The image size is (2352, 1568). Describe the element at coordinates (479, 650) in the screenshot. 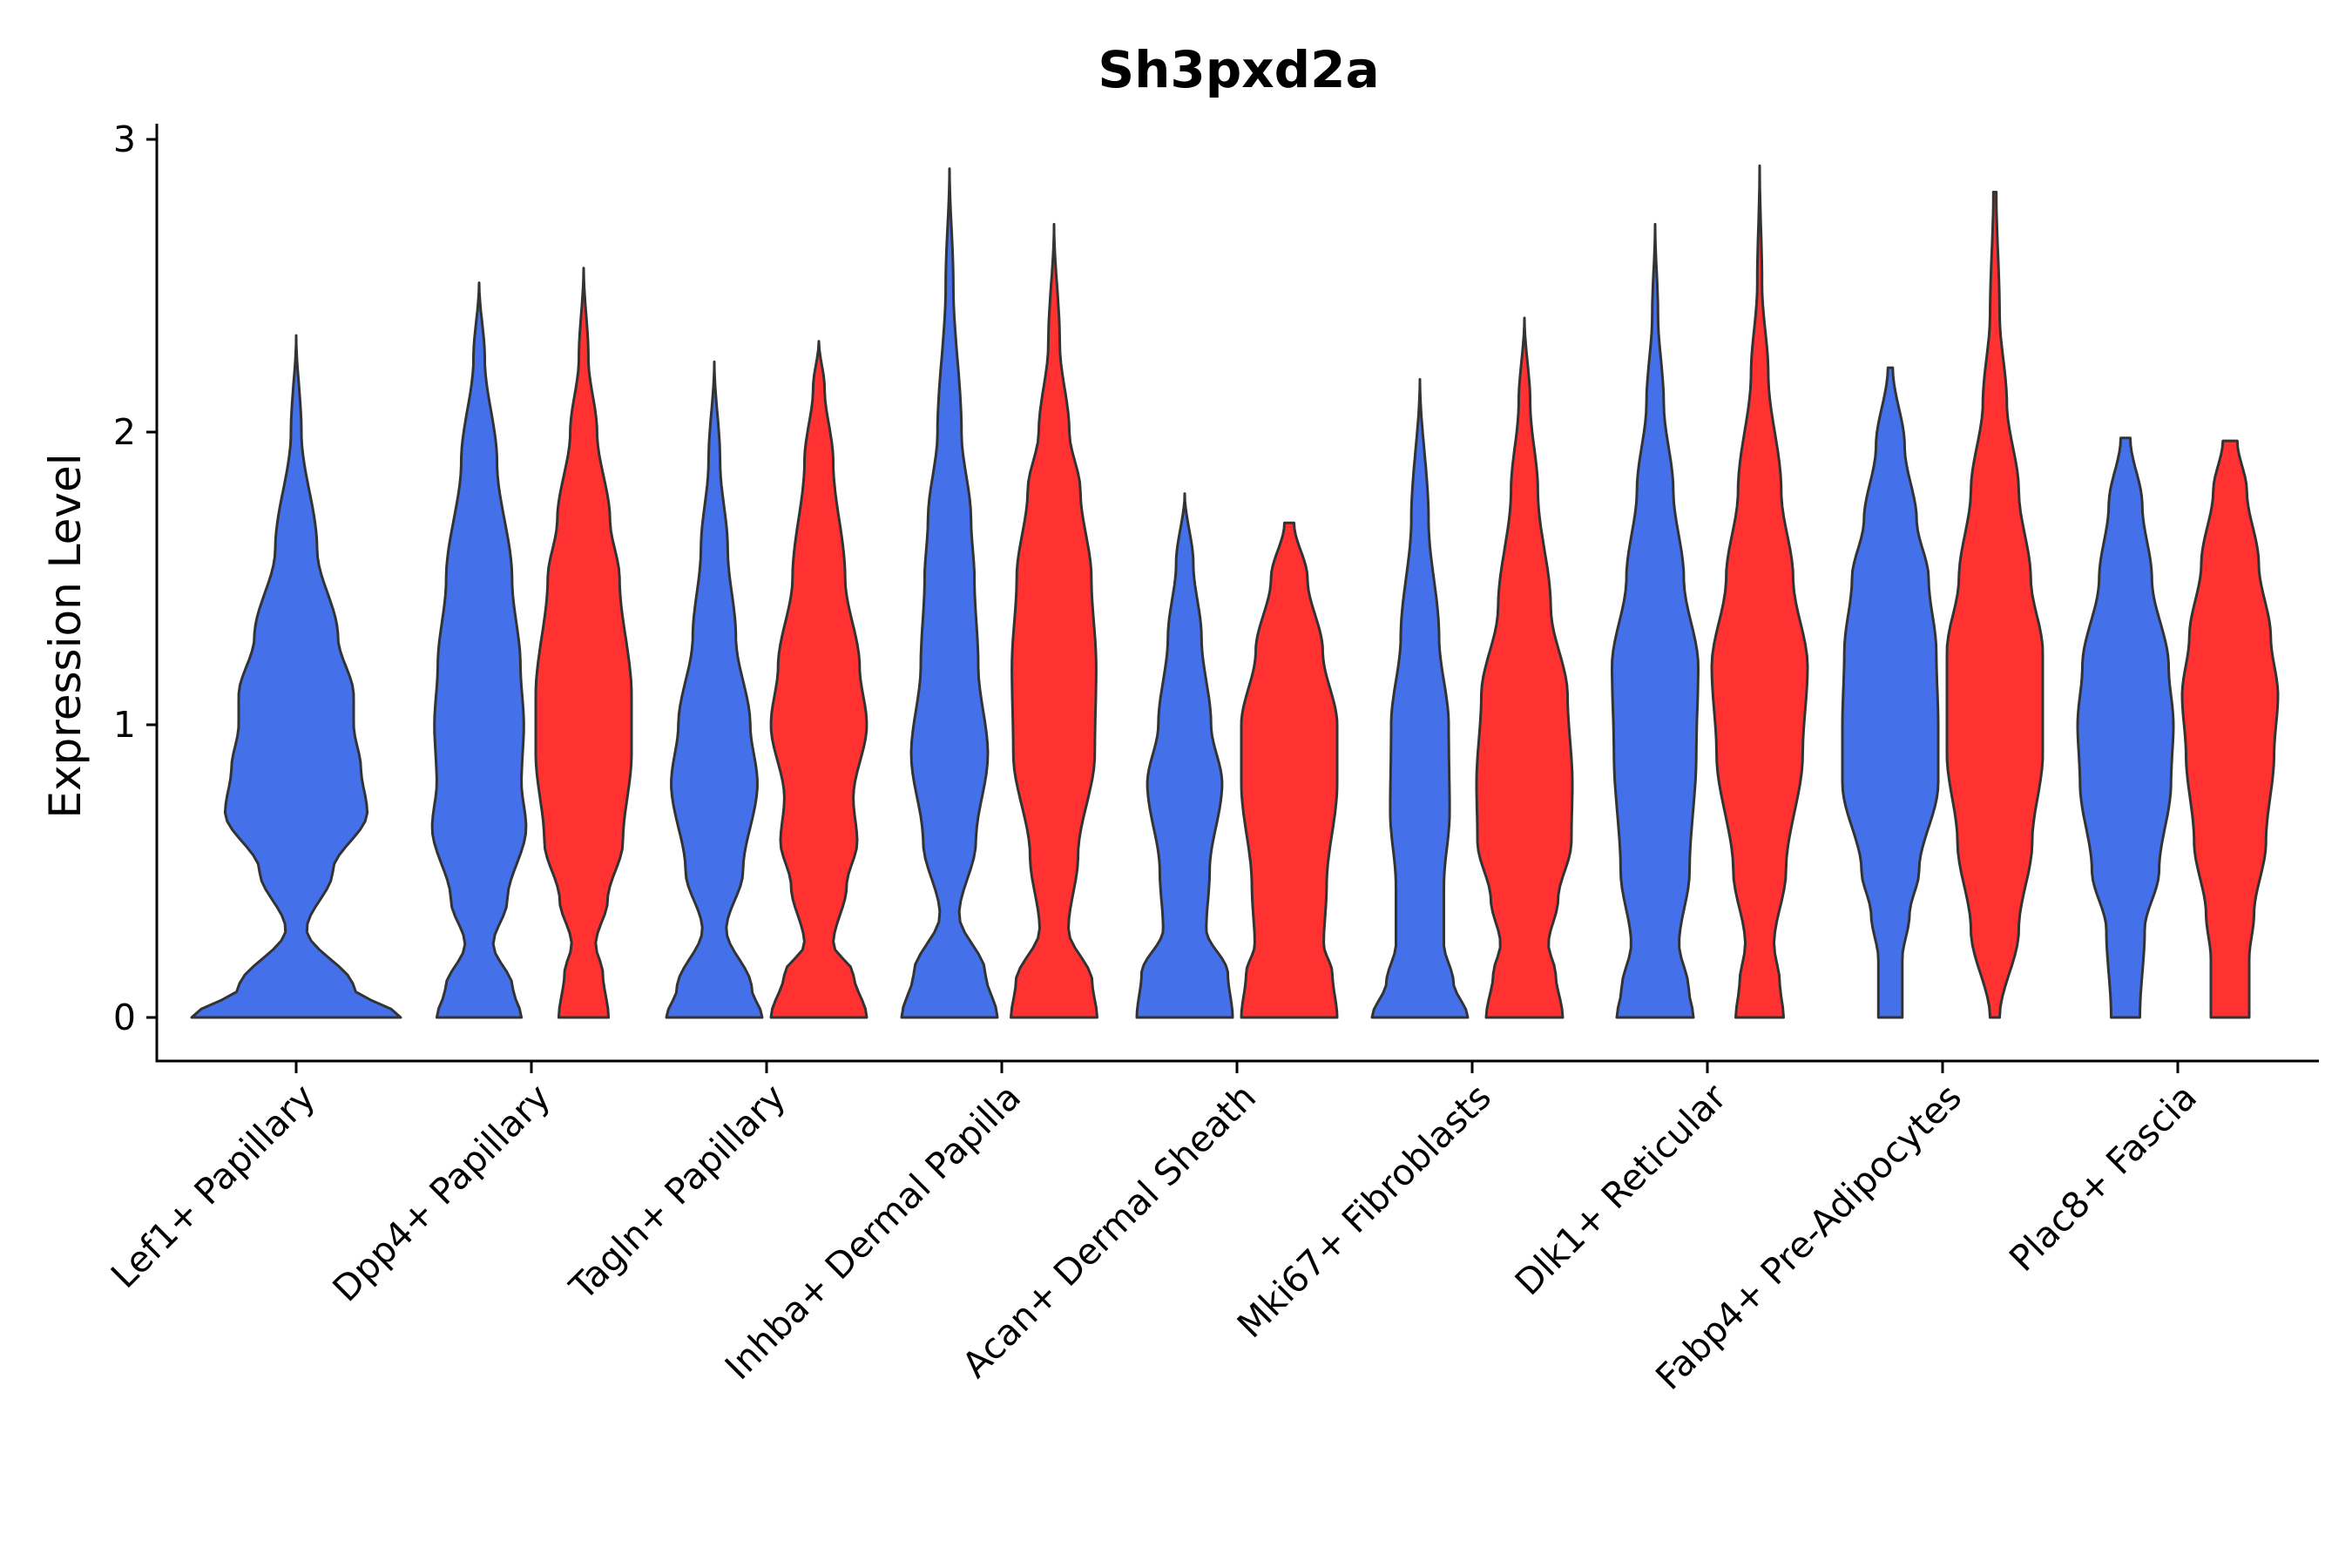

I see `violin-1-a` at that location.